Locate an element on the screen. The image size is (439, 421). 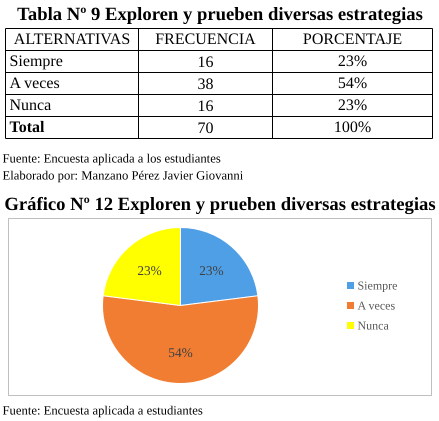
chart-title: Gráfico Nº 12 Exploren y prueben diversas estrategias is located at coordinates (220, 204).